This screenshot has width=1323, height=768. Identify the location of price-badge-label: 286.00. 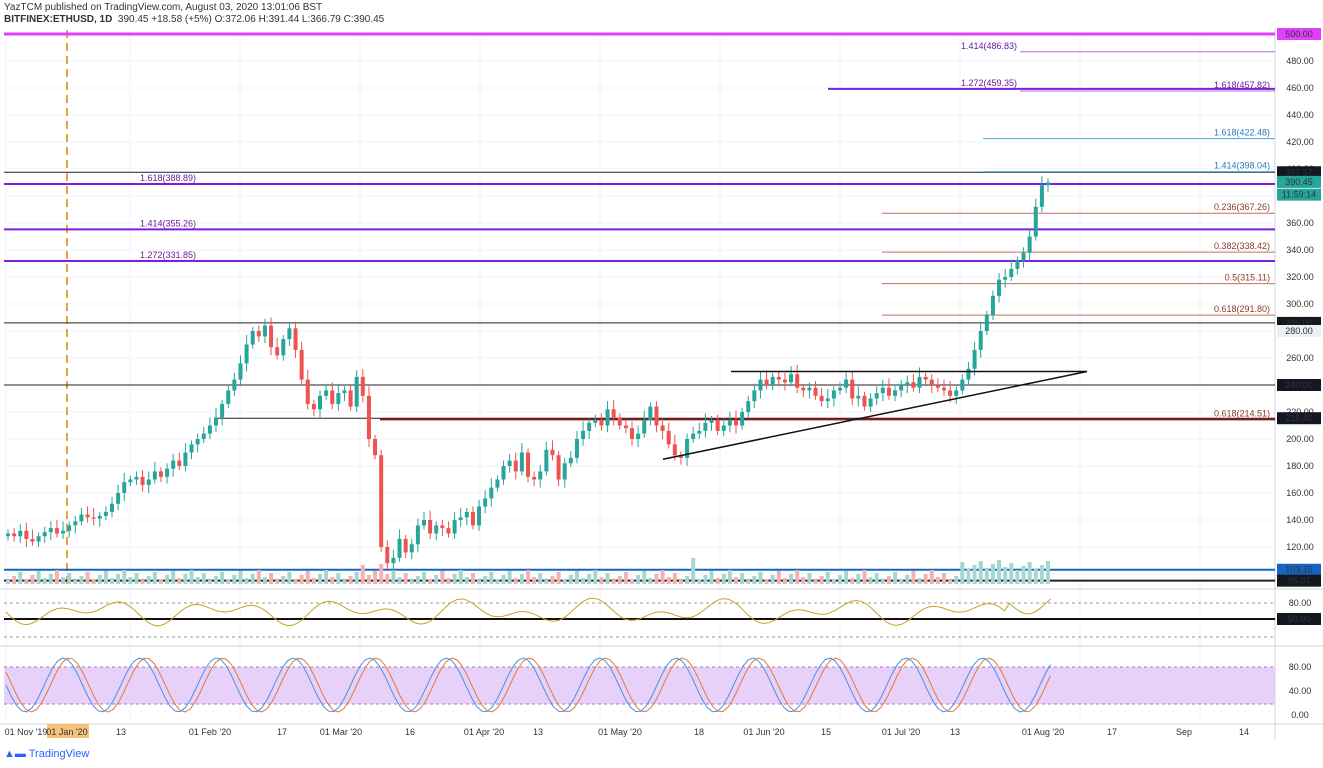
(1299, 323).